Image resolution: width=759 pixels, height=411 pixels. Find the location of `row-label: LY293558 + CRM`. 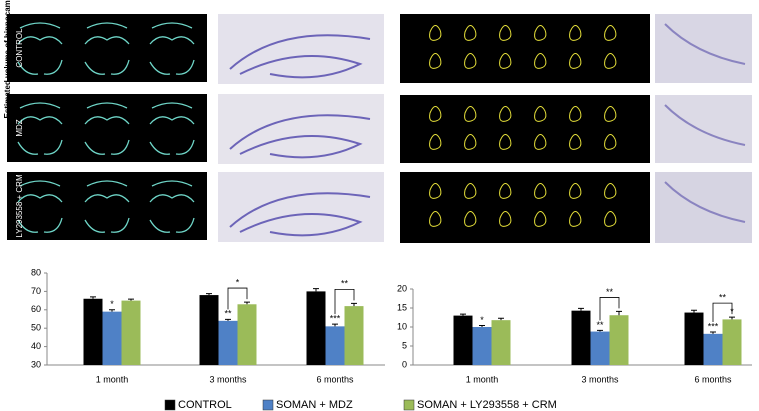

row-label: LY293558 + CRM is located at coordinates (19, 206).